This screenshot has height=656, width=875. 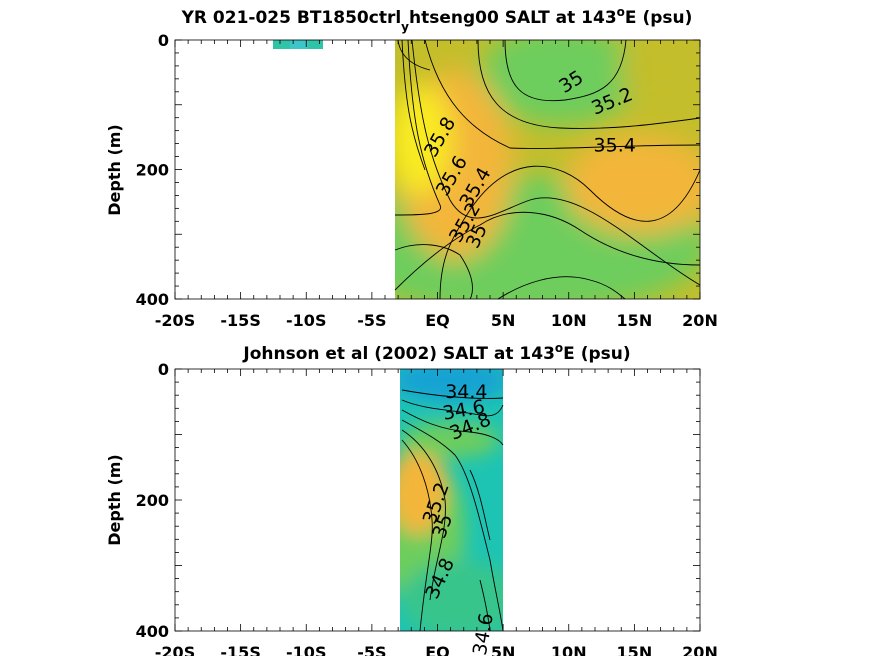 I want to click on chart-bottom-contours, so click(x=452, y=510).